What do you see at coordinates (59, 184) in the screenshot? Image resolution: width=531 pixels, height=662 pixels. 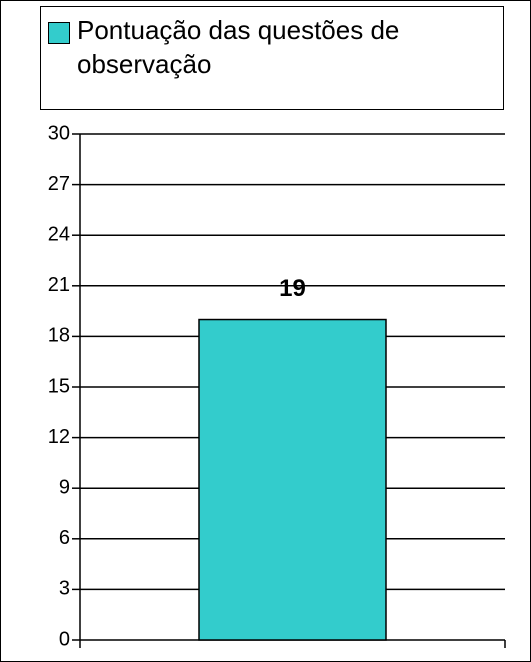 I see `y-tick-label: 27` at bounding box center [59, 184].